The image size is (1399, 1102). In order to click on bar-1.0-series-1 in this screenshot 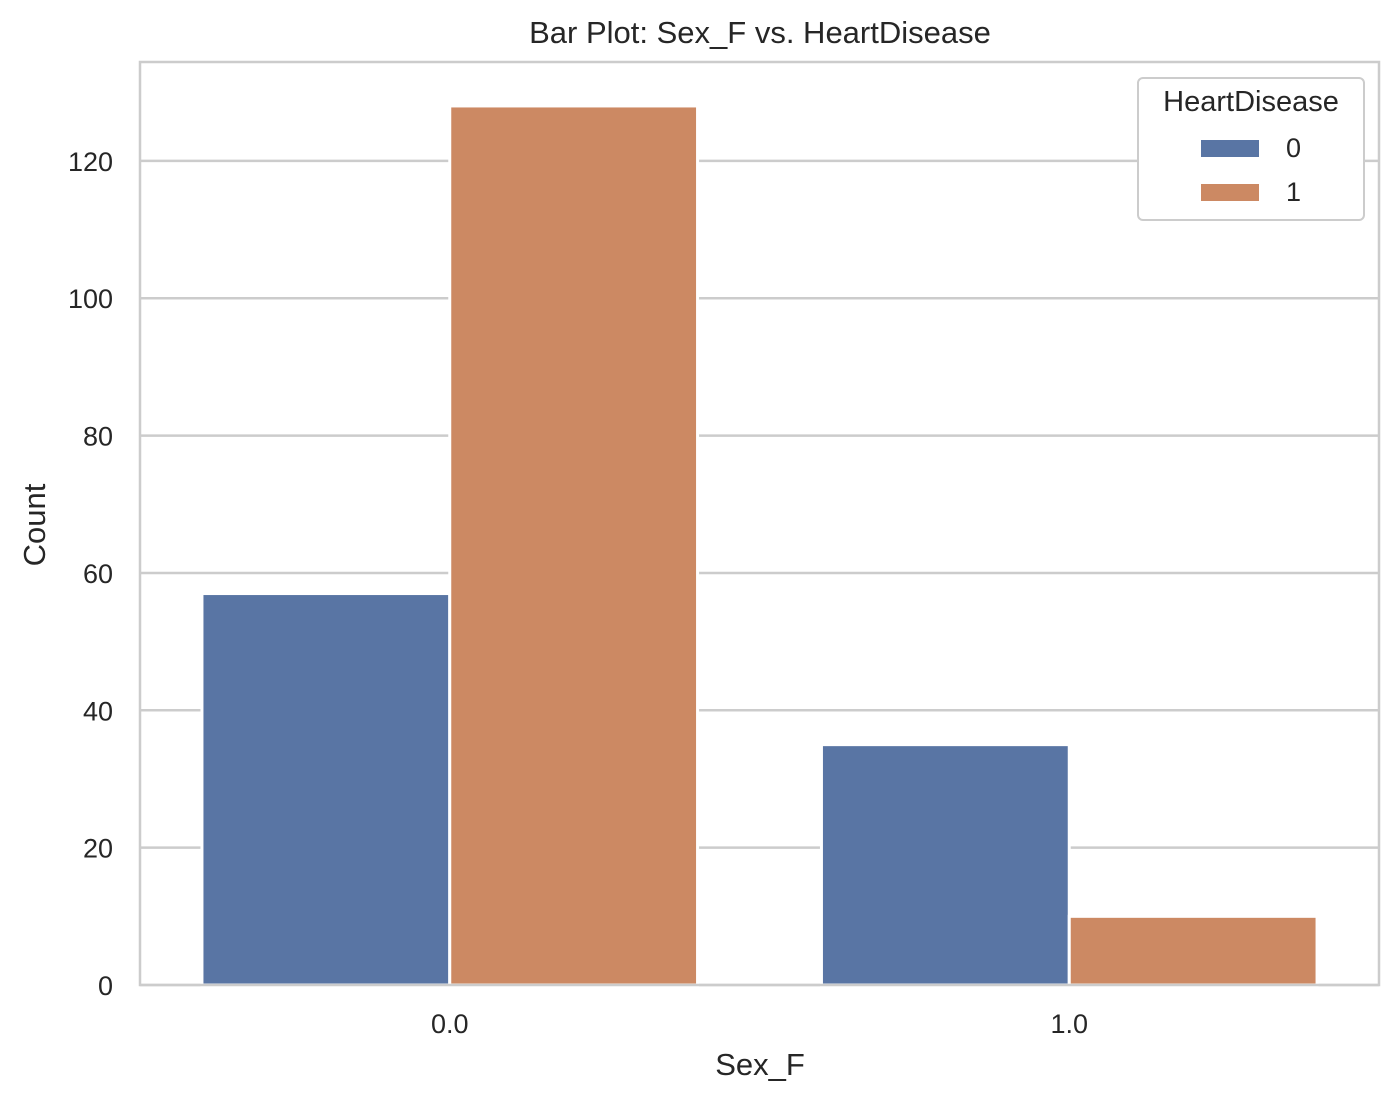, I will do `click(1193, 950)`.